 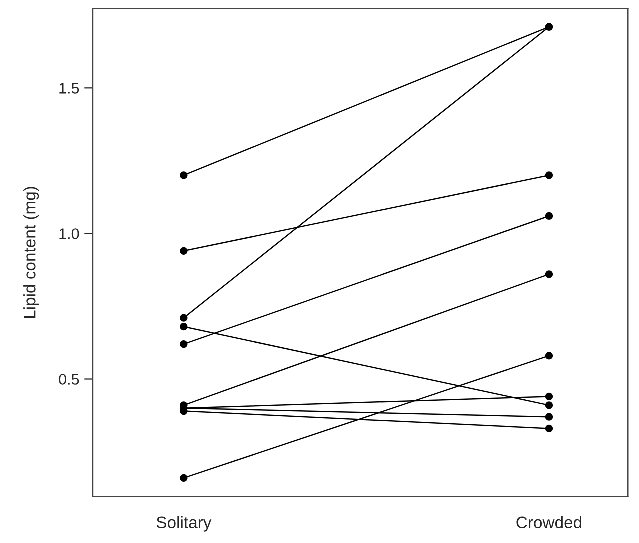 I want to click on y-axis-title: Lipid content (mg), so click(x=32, y=252).